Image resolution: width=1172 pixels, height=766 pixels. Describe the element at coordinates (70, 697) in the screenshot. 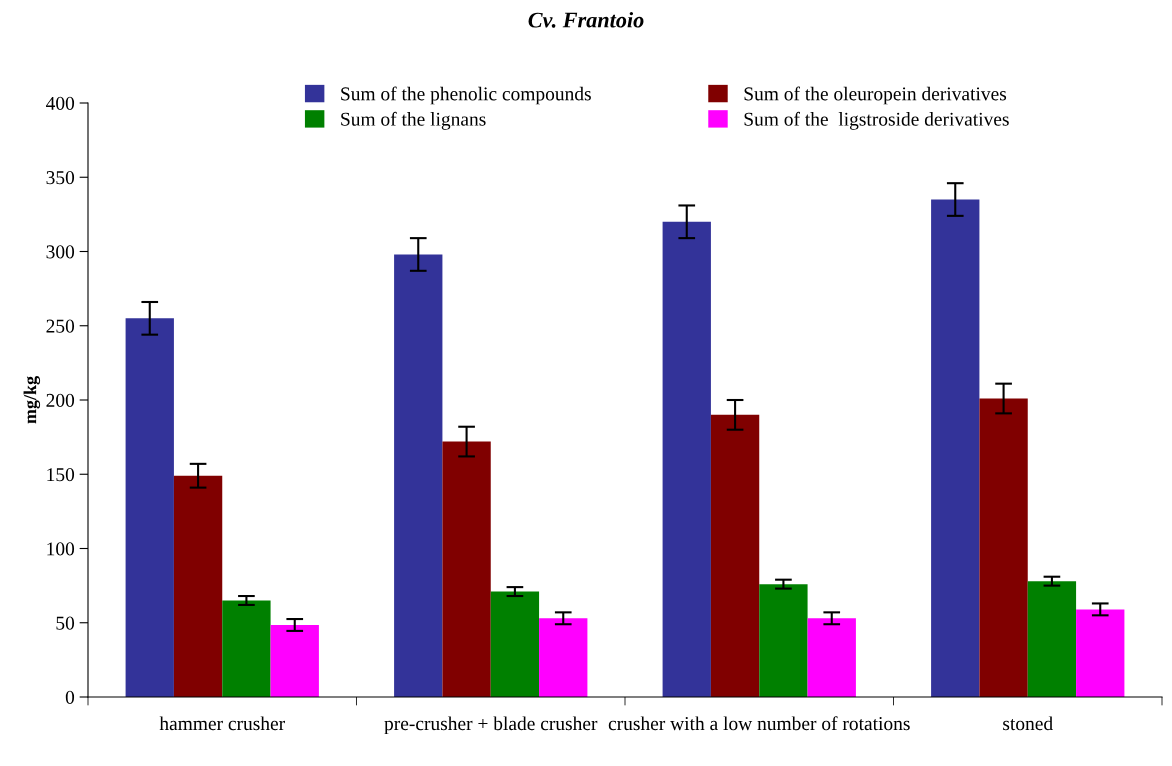

I see `y-tick-label: 0` at that location.